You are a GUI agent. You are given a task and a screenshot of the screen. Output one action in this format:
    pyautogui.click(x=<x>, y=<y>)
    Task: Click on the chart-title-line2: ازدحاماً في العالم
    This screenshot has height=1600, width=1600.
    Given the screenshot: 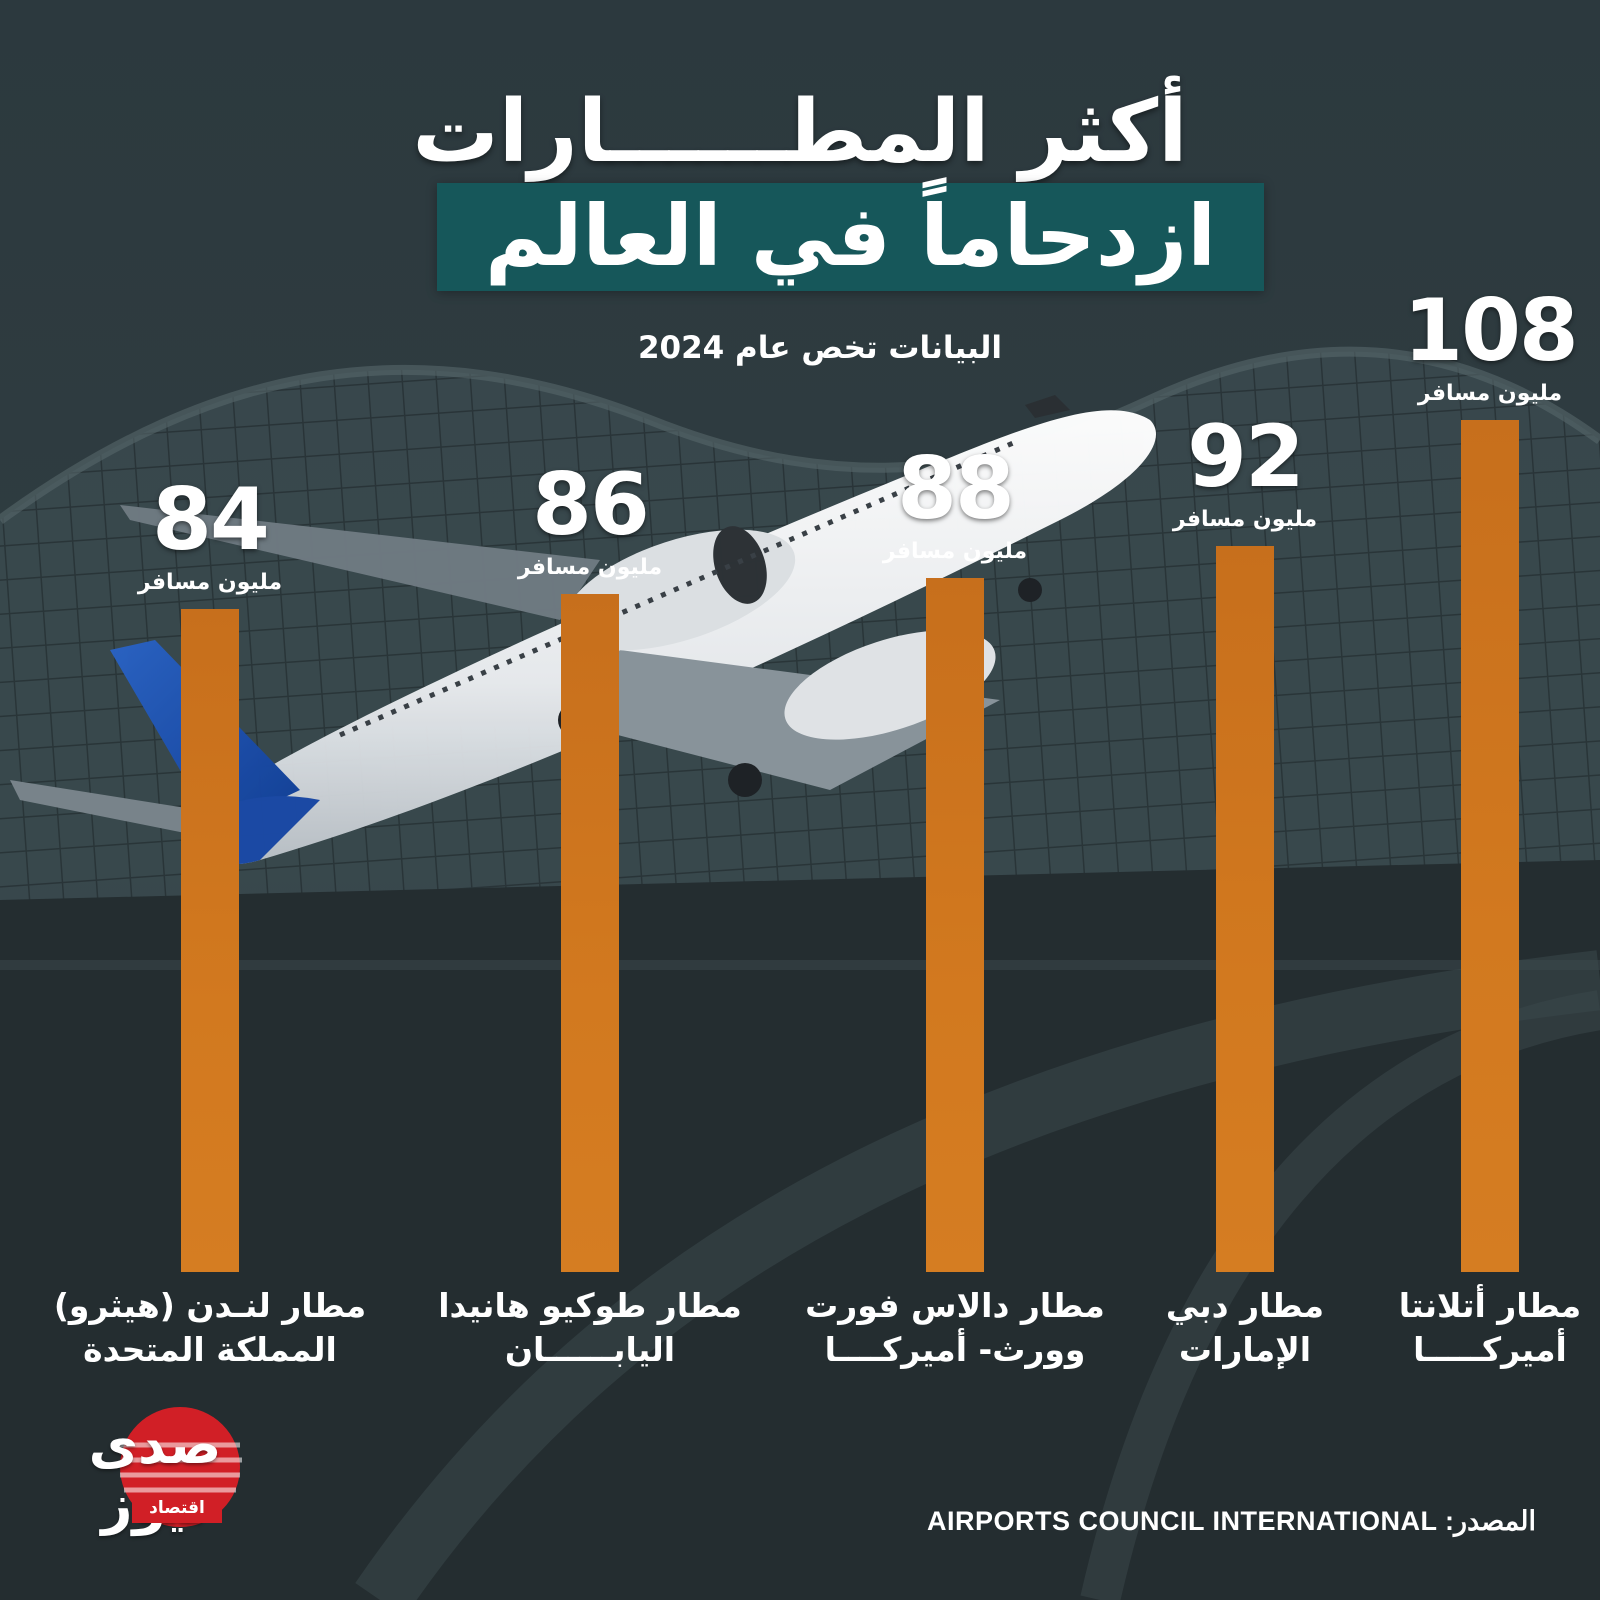 What is the action you would take?
    pyautogui.click(x=850, y=236)
    